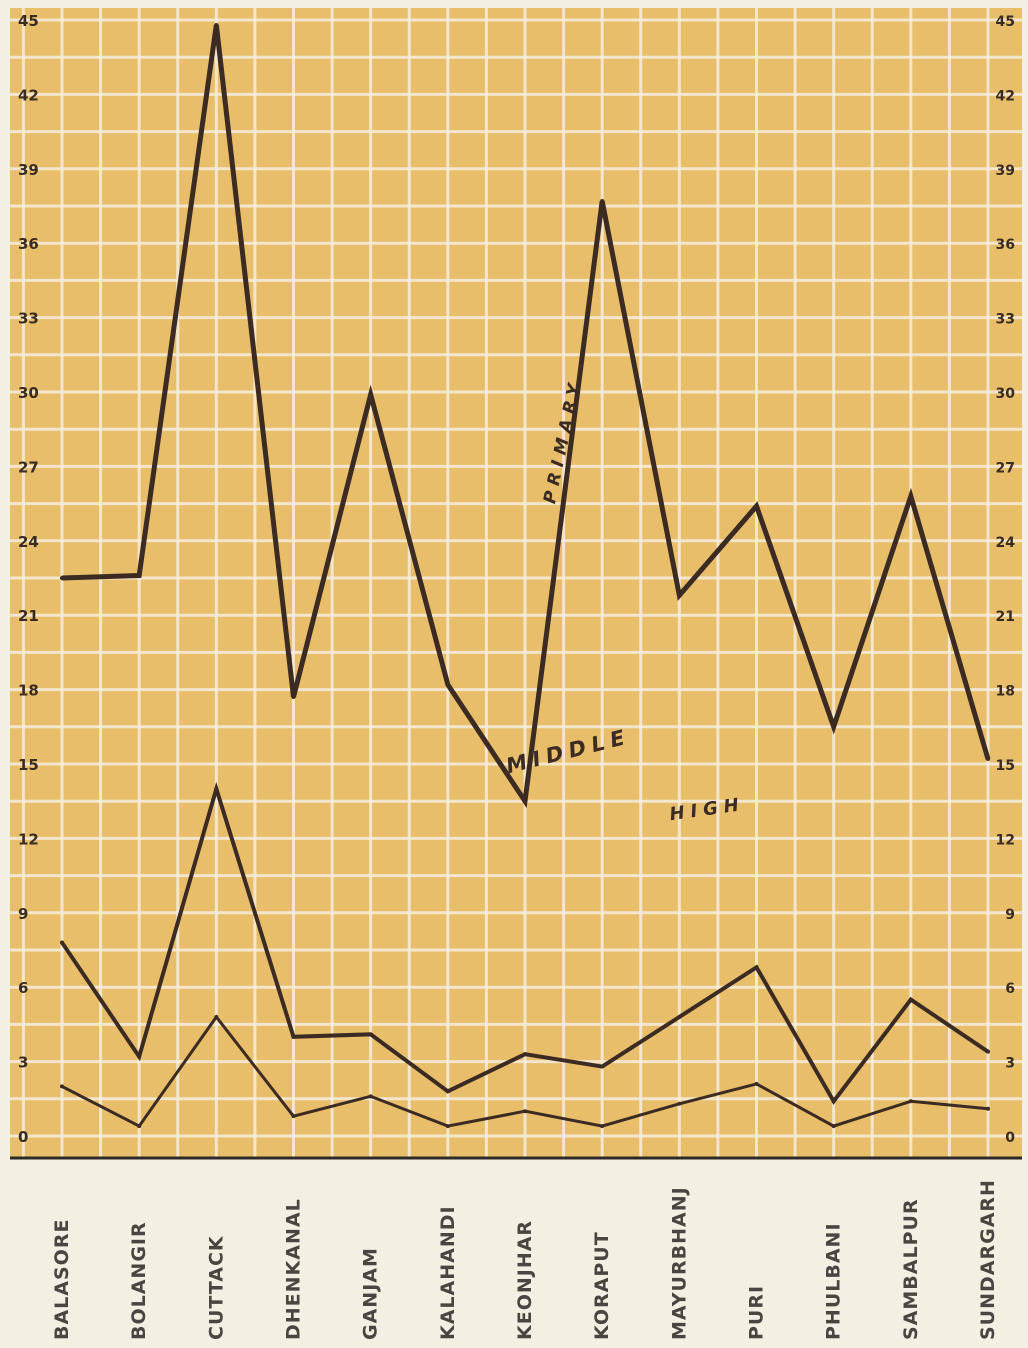 The height and width of the screenshot is (1348, 1028). Describe the element at coordinates (28, 616) in the screenshot. I see `y-tick-label-left: 21` at that location.